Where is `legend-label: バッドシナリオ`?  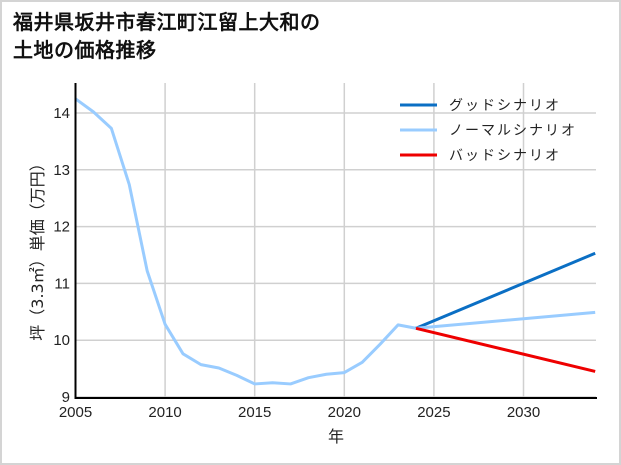
legend-label: バッドシナリオ is located at coordinates (505, 156).